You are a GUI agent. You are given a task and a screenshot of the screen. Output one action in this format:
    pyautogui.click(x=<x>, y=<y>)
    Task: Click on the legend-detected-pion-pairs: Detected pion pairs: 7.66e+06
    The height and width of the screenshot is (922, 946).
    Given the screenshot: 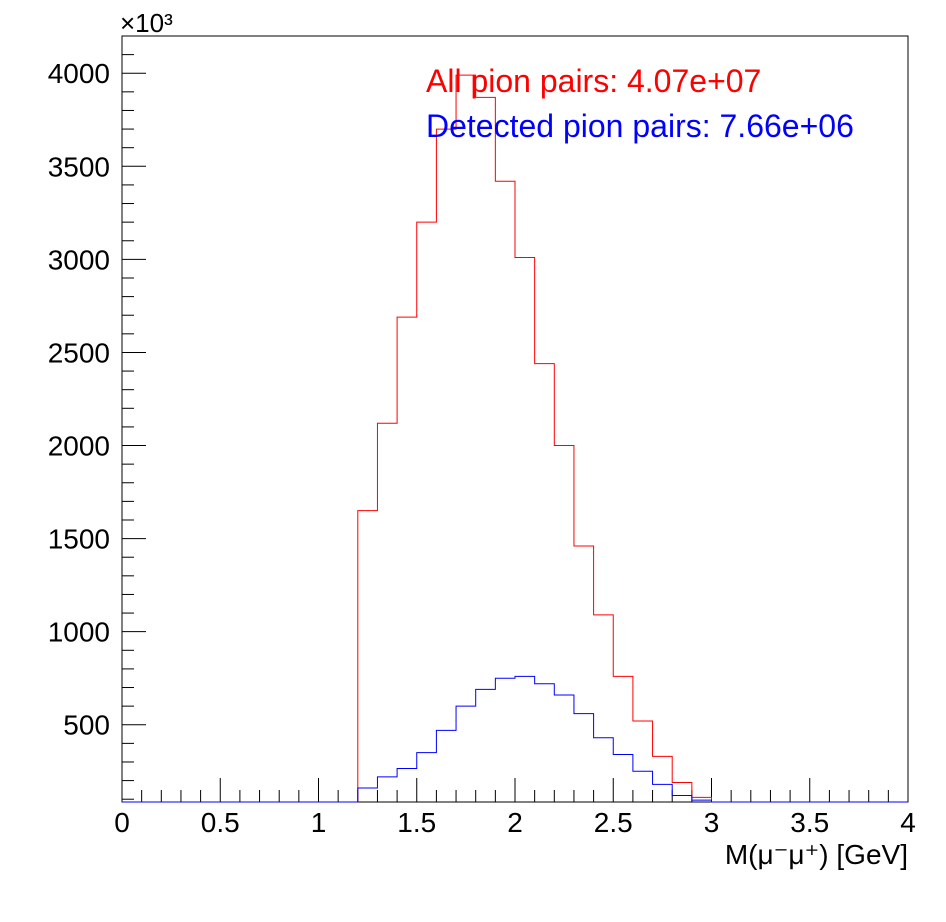 What is the action you would take?
    pyautogui.click(x=640, y=126)
    